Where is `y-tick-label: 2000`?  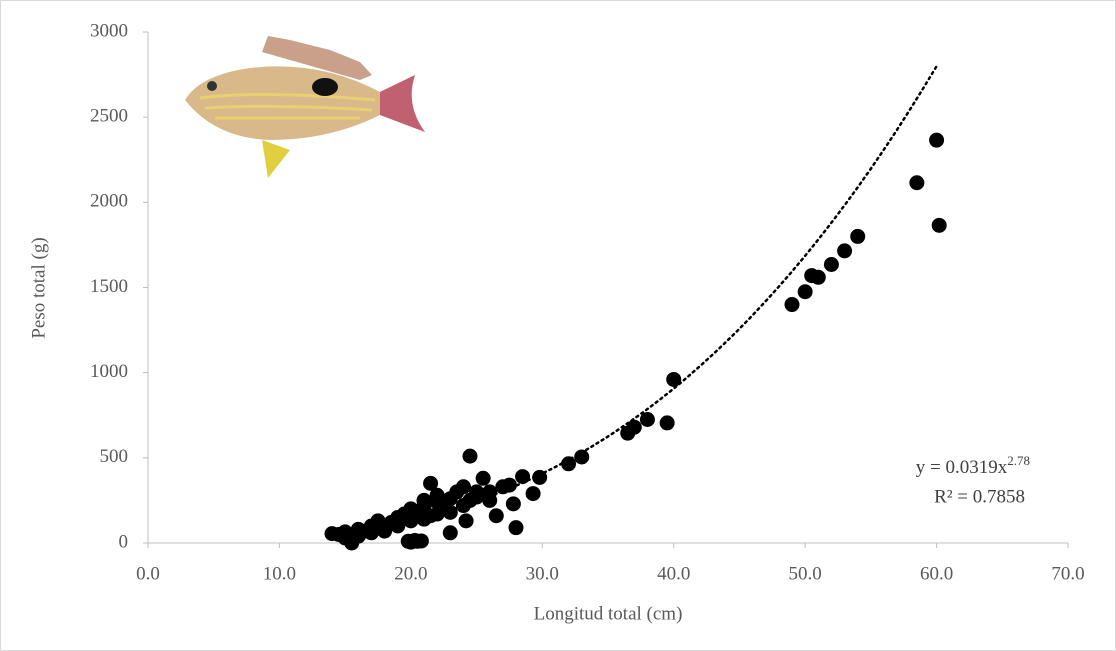 y-tick-label: 2000 is located at coordinates (109, 201).